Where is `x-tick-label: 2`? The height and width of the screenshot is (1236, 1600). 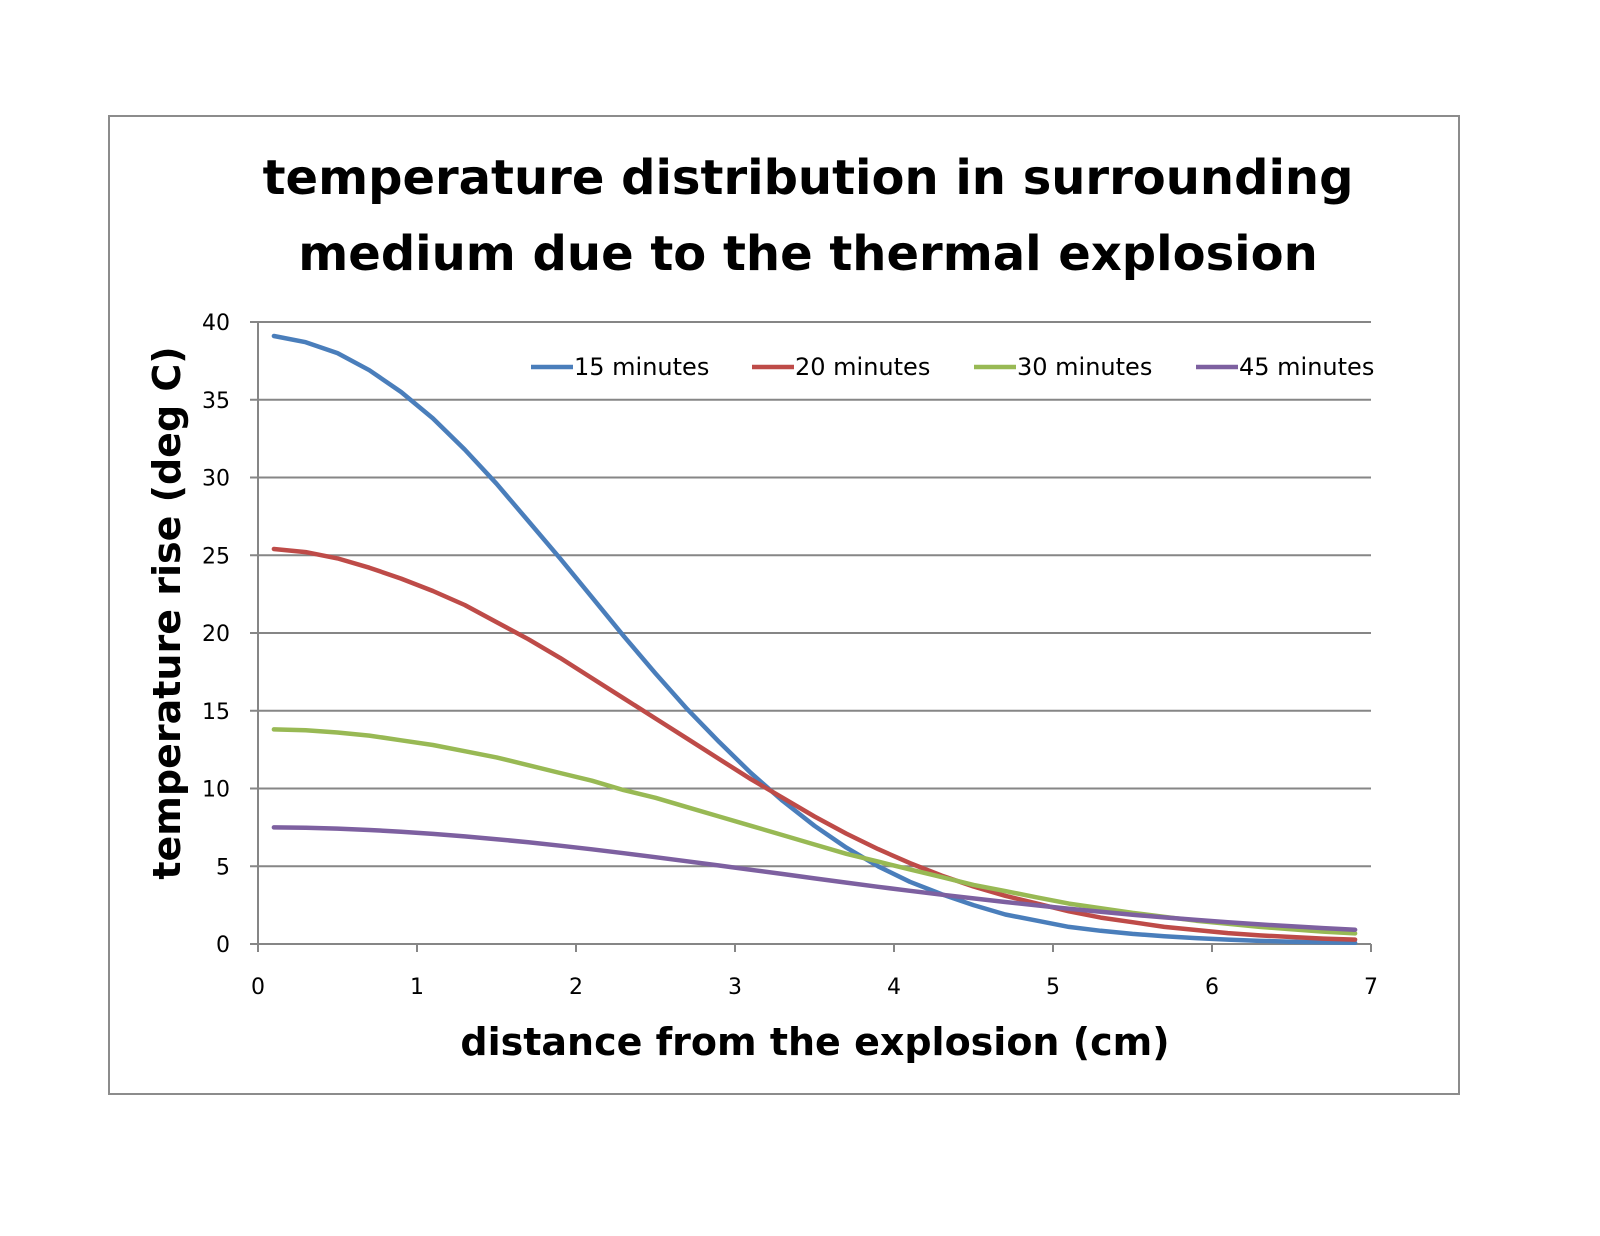 x-tick-label: 2 is located at coordinates (576, 987).